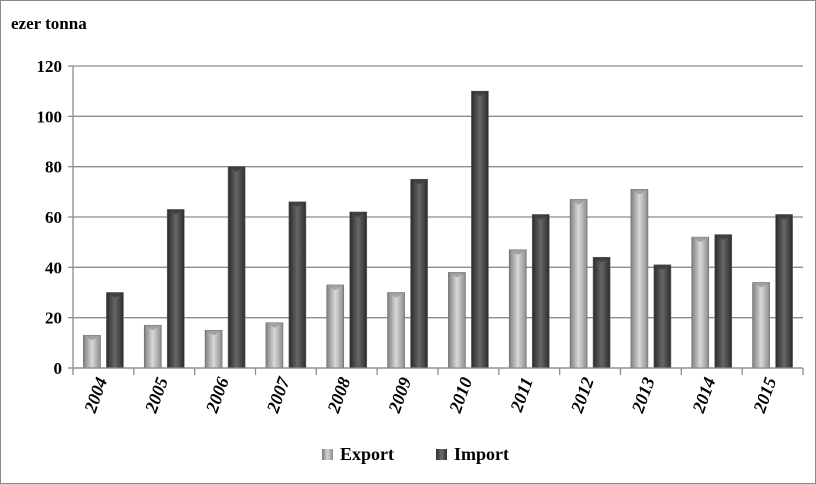 Image resolution: width=816 pixels, height=484 pixels. I want to click on bar-cap-import-2013, so click(662, 267).